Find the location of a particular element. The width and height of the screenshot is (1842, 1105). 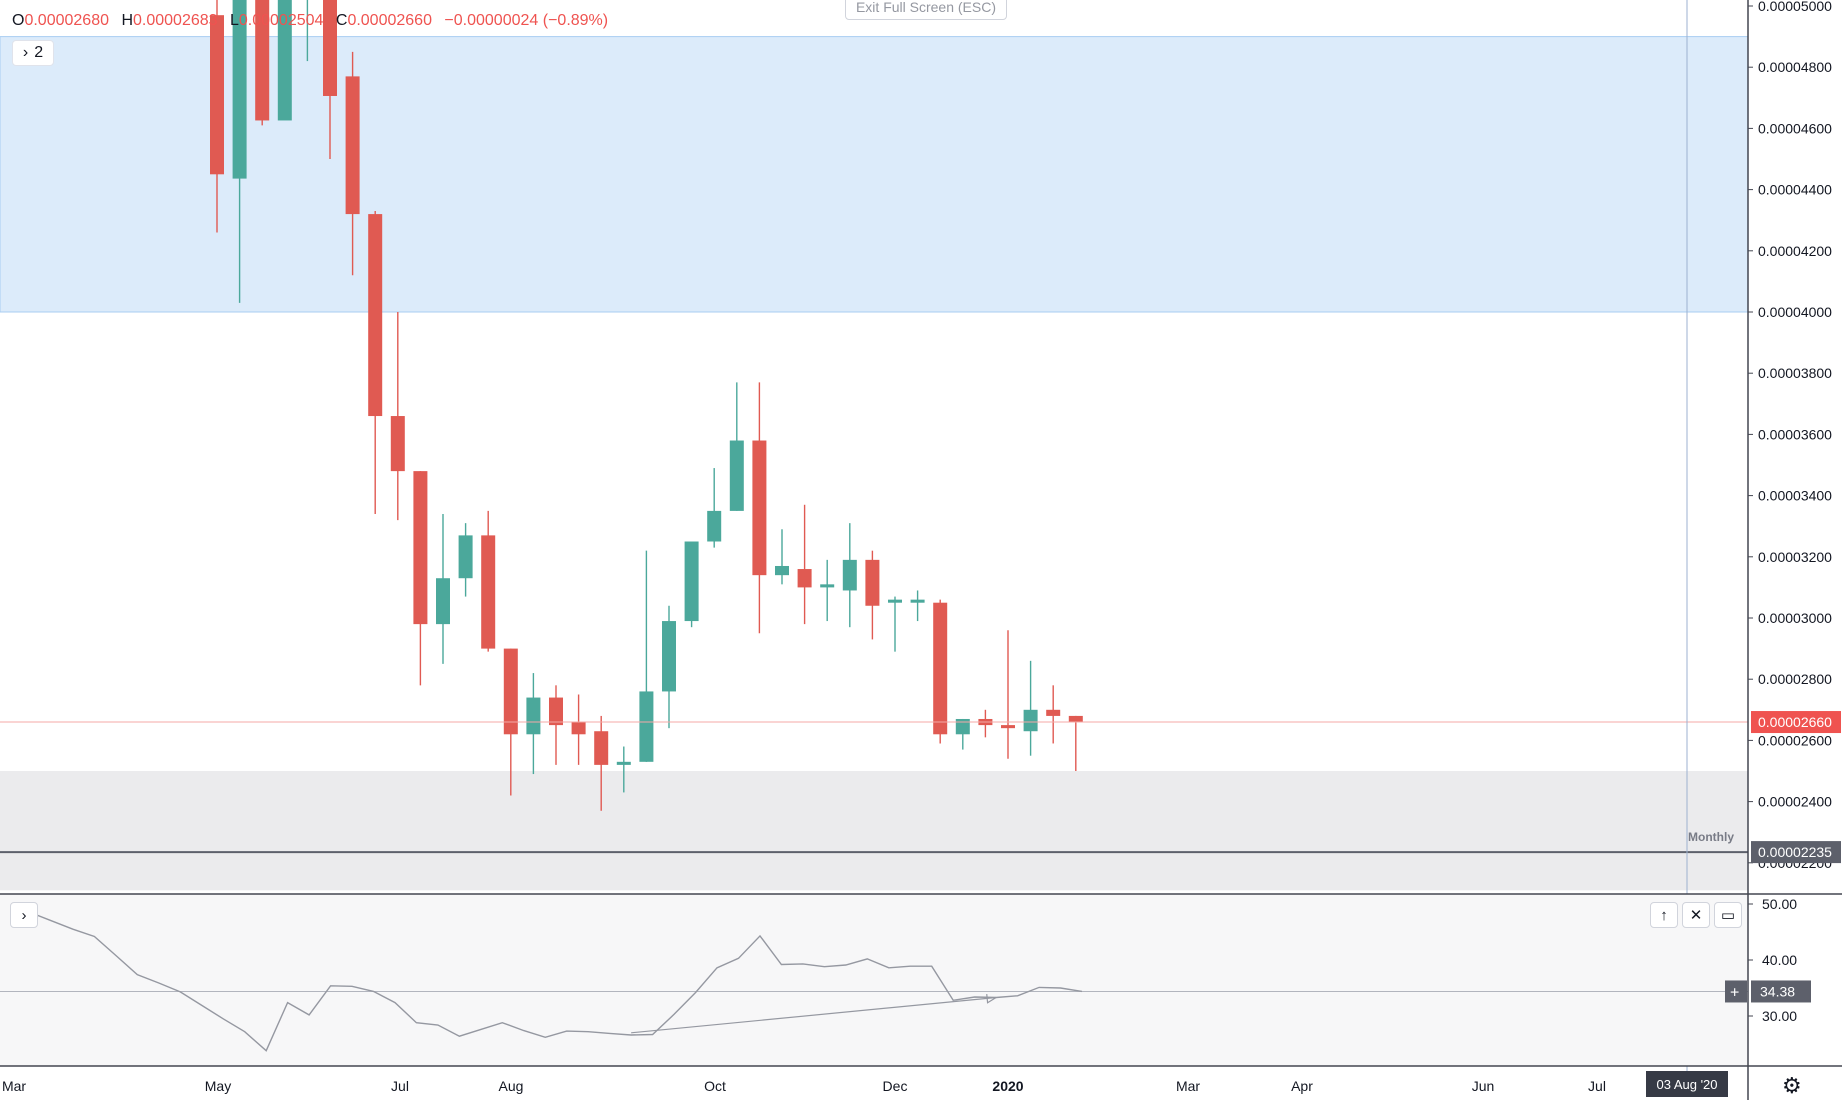

price-axis-tick-label: 0.00005000 is located at coordinates (1795, 7).